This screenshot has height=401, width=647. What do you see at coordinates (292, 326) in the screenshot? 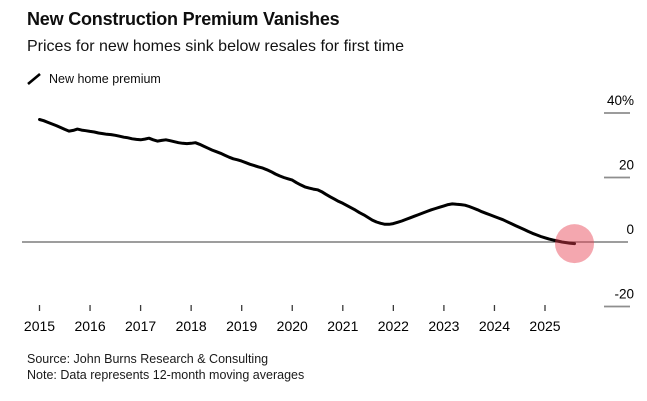
I see `x-tick-label: 2020` at bounding box center [292, 326].